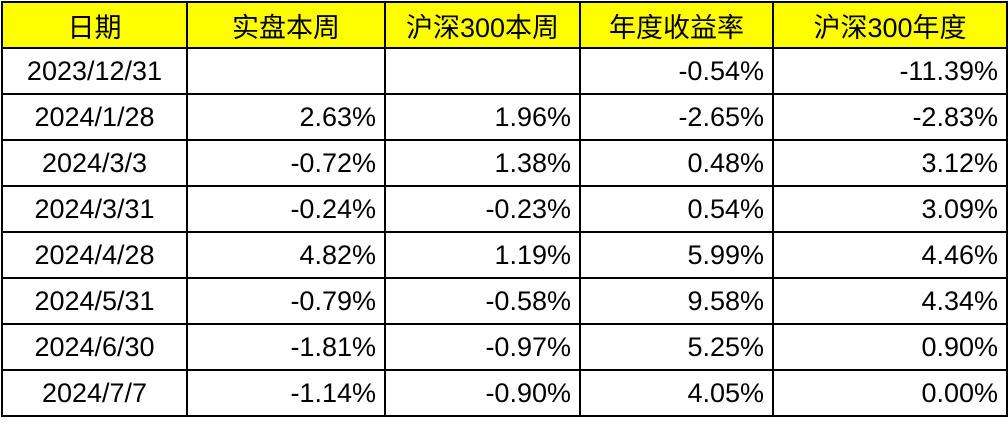 The image size is (1008, 442). What do you see at coordinates (286, 347) in the screenshot?
I see `value-cell: -1.81%` at bounding box center [286, 347].